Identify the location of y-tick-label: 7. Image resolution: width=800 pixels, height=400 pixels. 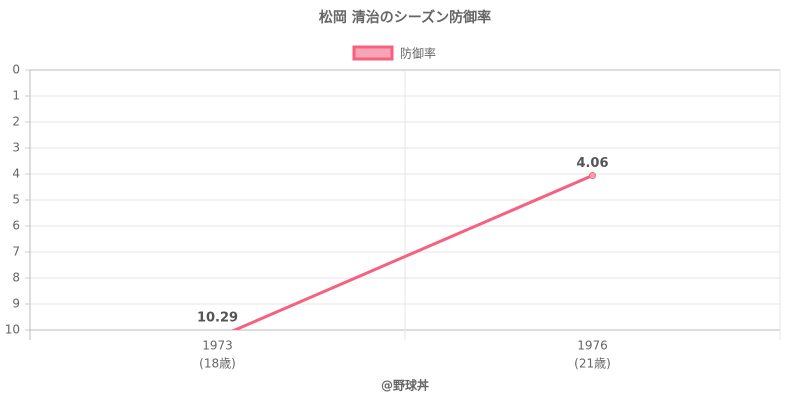
(16, 252).